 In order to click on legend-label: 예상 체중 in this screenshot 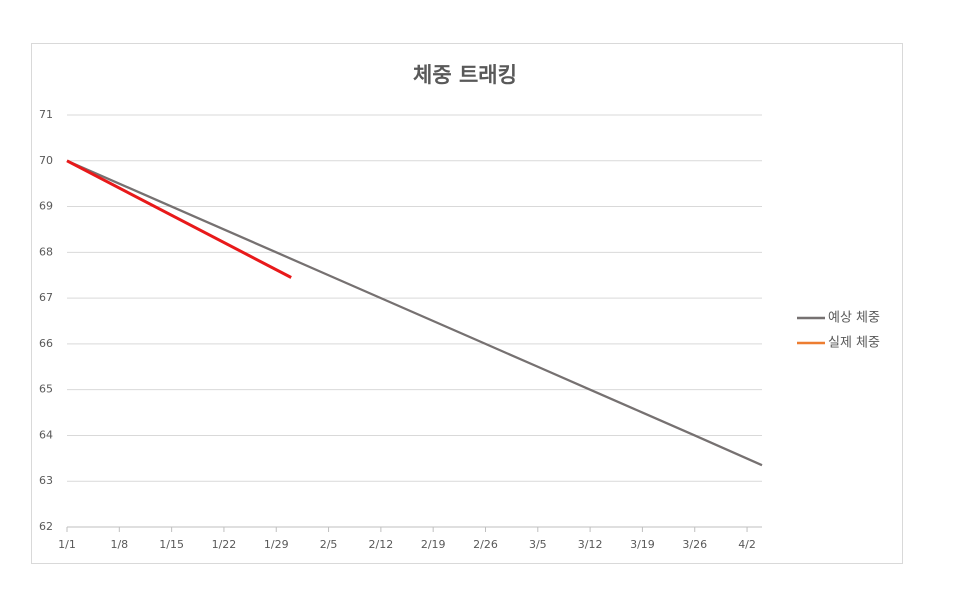, I will do `click(854, 318)`.